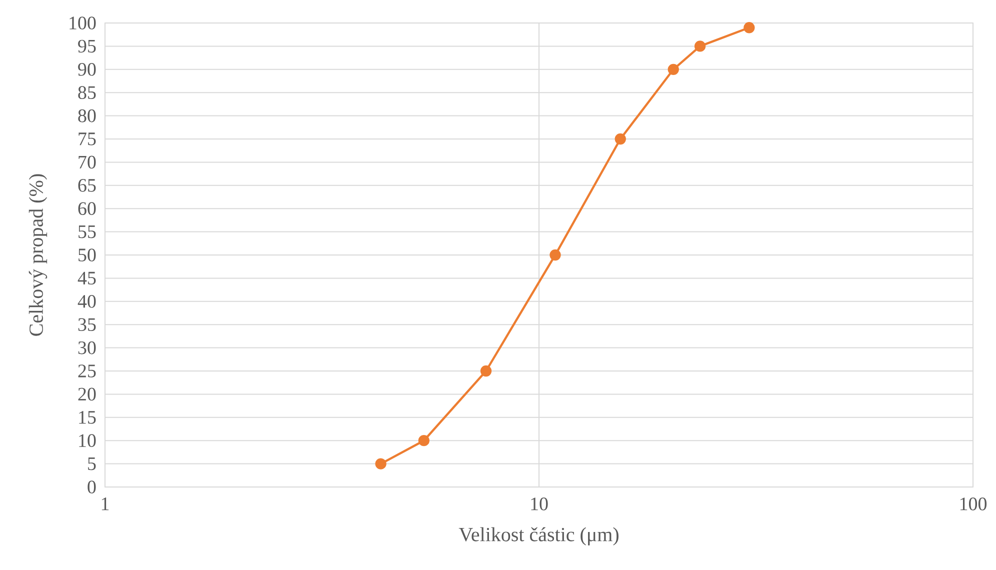 Image resolution: width=996 pixels, height=570 pixels. What do you see at coordinates (87, 93) in the screenshot?
I see `y-tick-label: 85` at bounding box center [87, 93].